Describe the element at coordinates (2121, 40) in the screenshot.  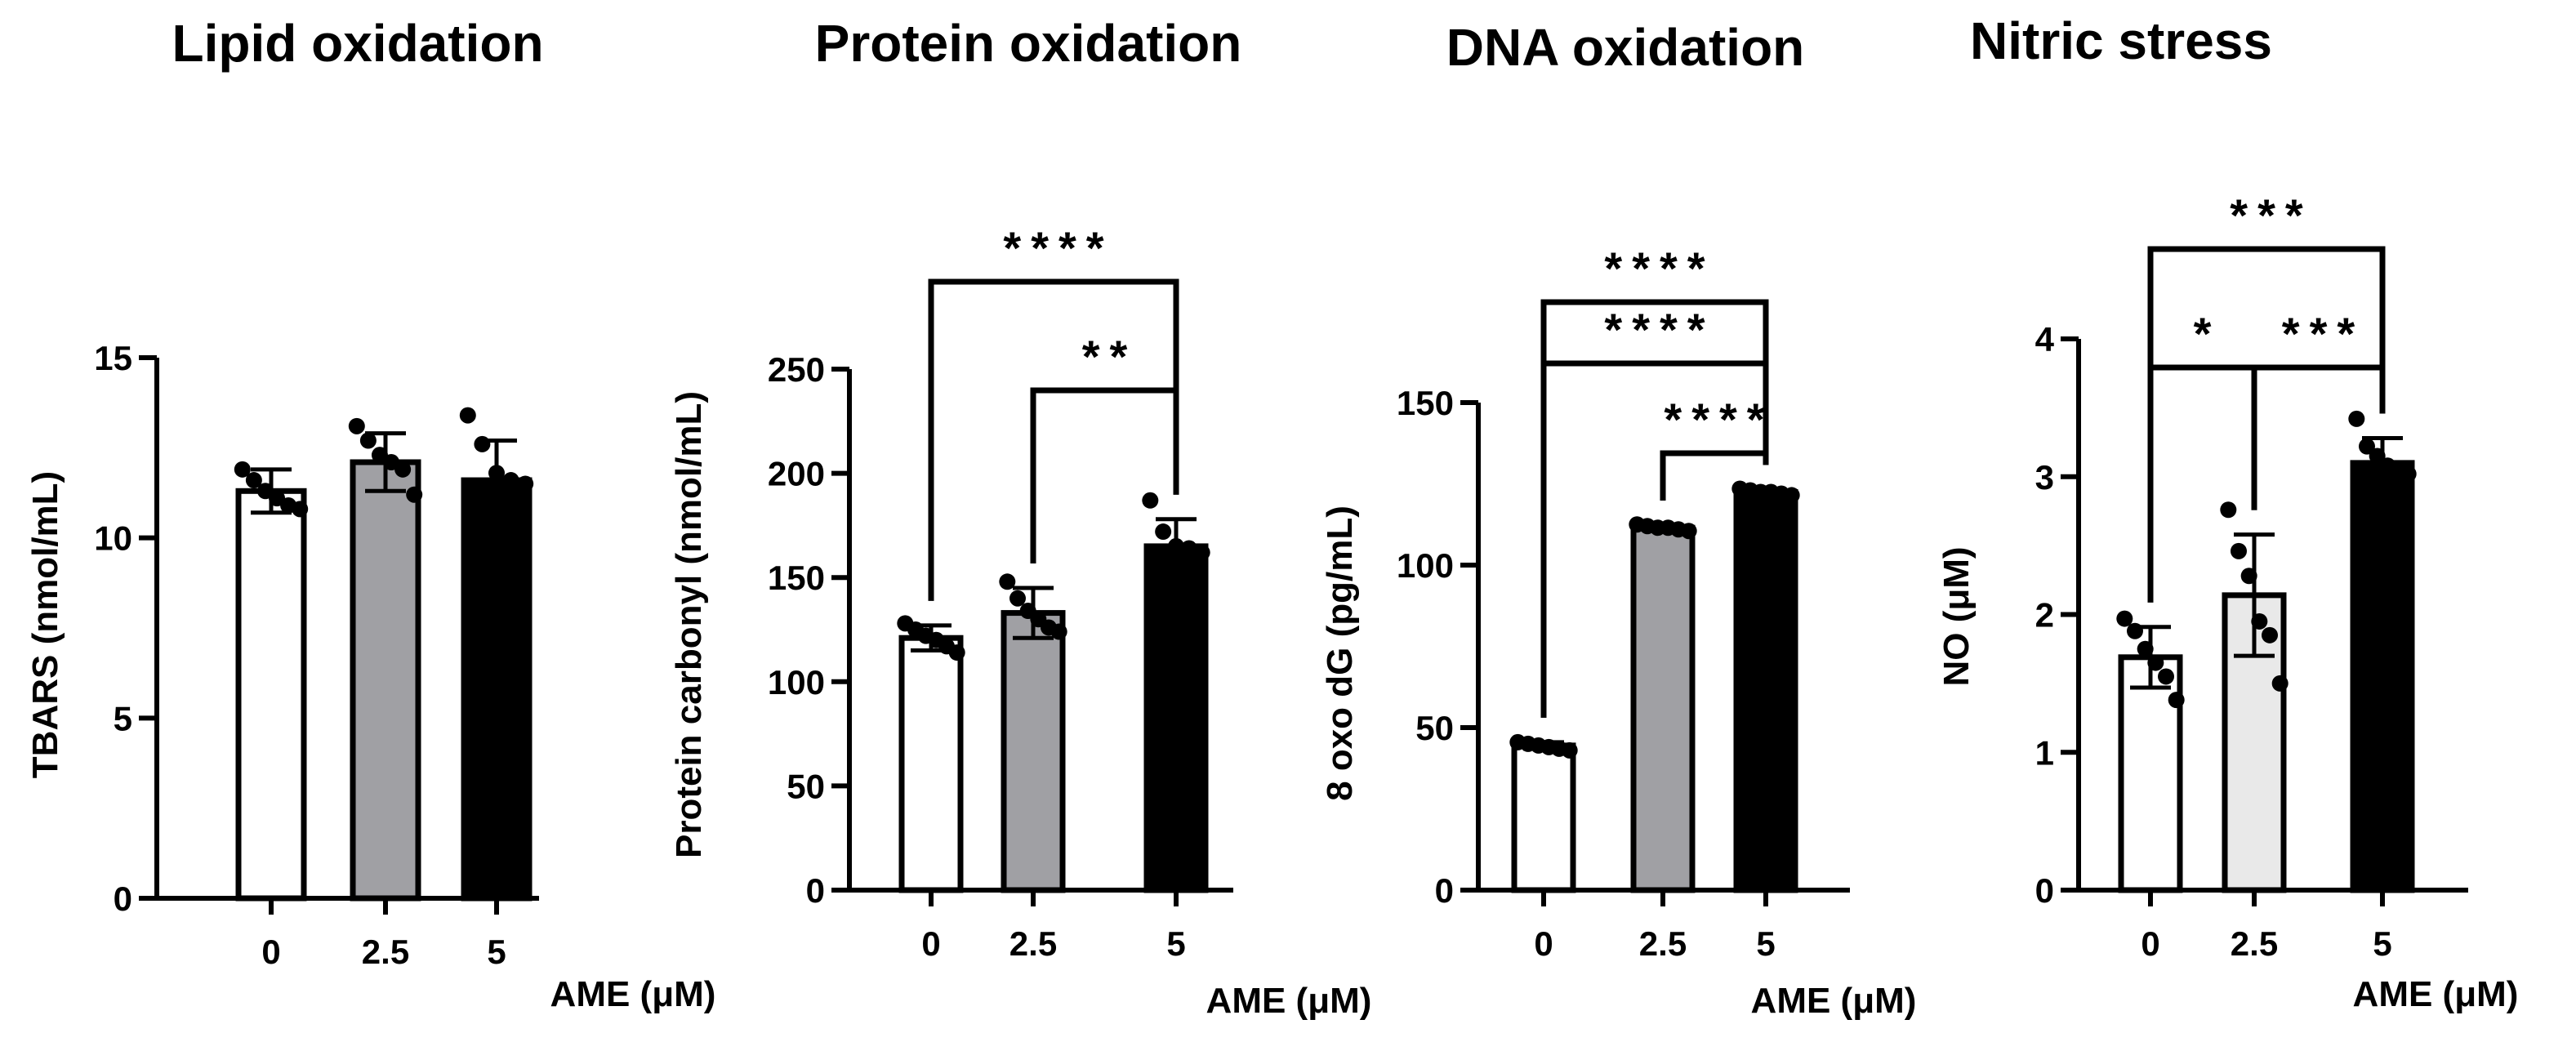
I see `panel-title: Nitric stress` at that location.